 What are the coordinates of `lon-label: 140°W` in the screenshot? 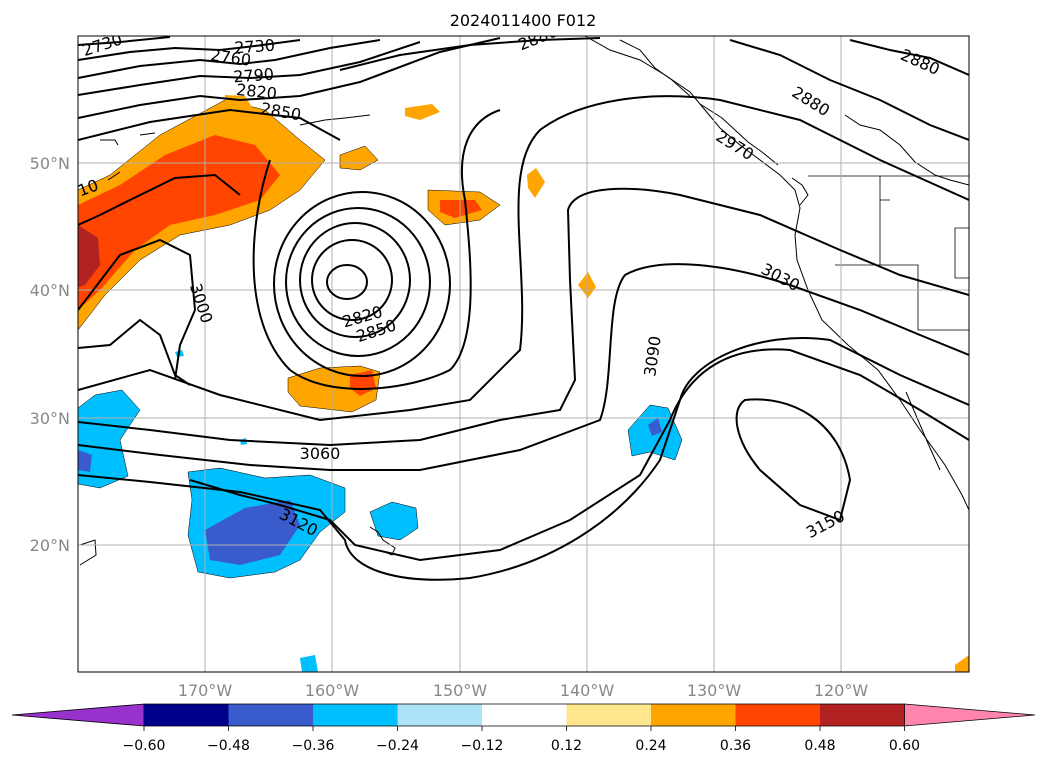 It's located at (587, 690).